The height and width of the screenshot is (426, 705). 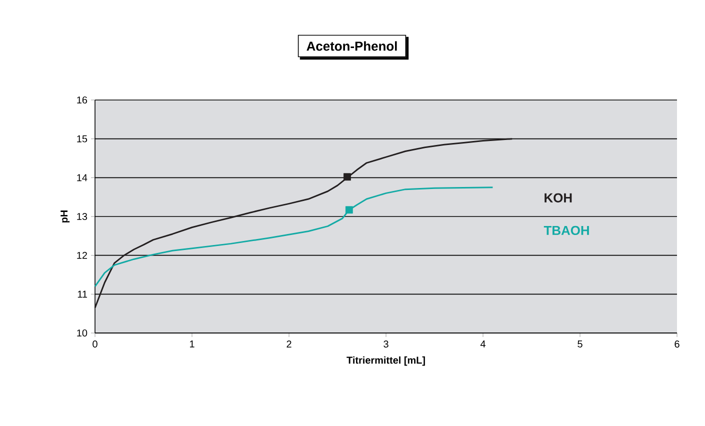 I want to click on x-tick-label: 2, so click(x=289, y=344).